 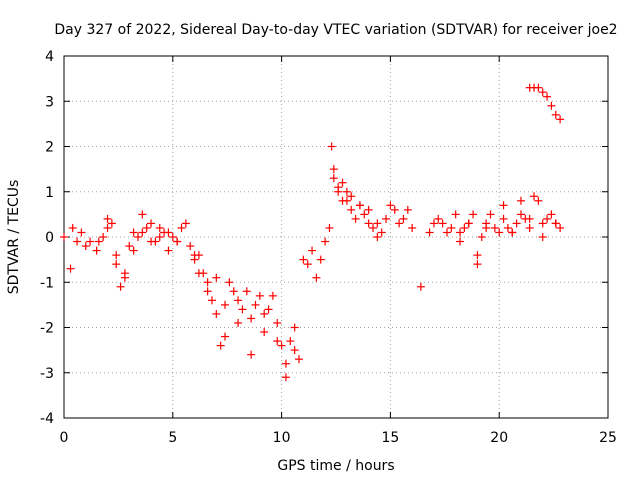 What do you see at coordinates (49, 238) in the screenshot?
I see `y-tick-label: 0` at bounding box center [49, 238].